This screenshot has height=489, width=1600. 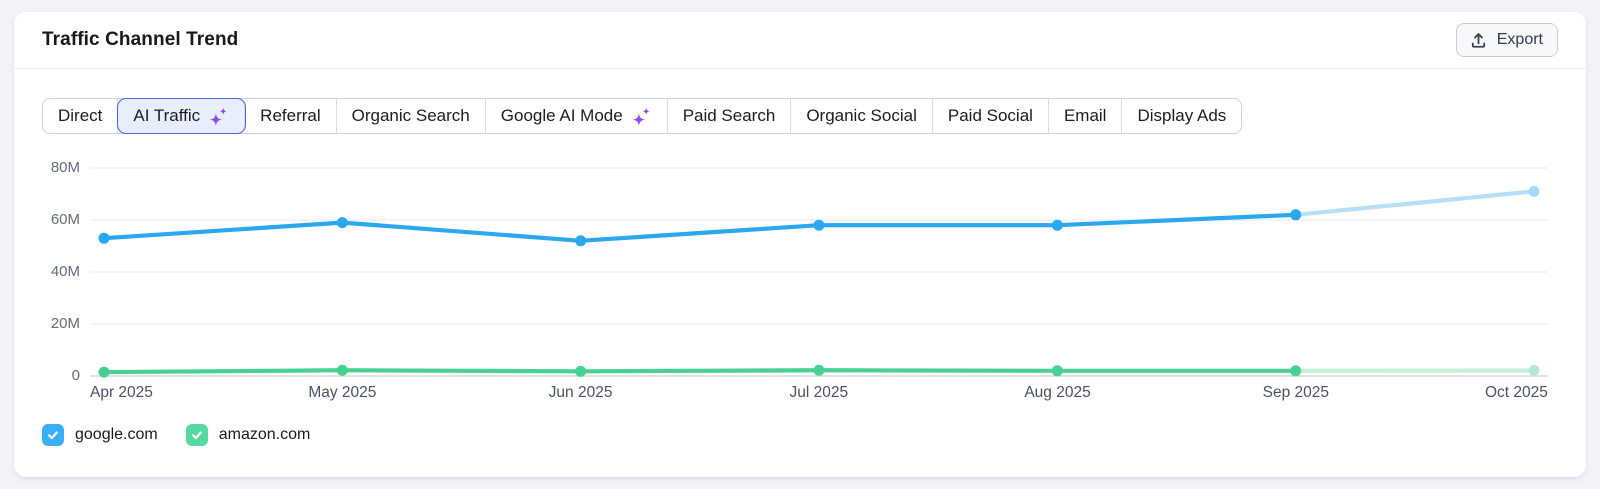 I want to click on x-tick-label: Aug 2025, so click(x=1057, y=392).